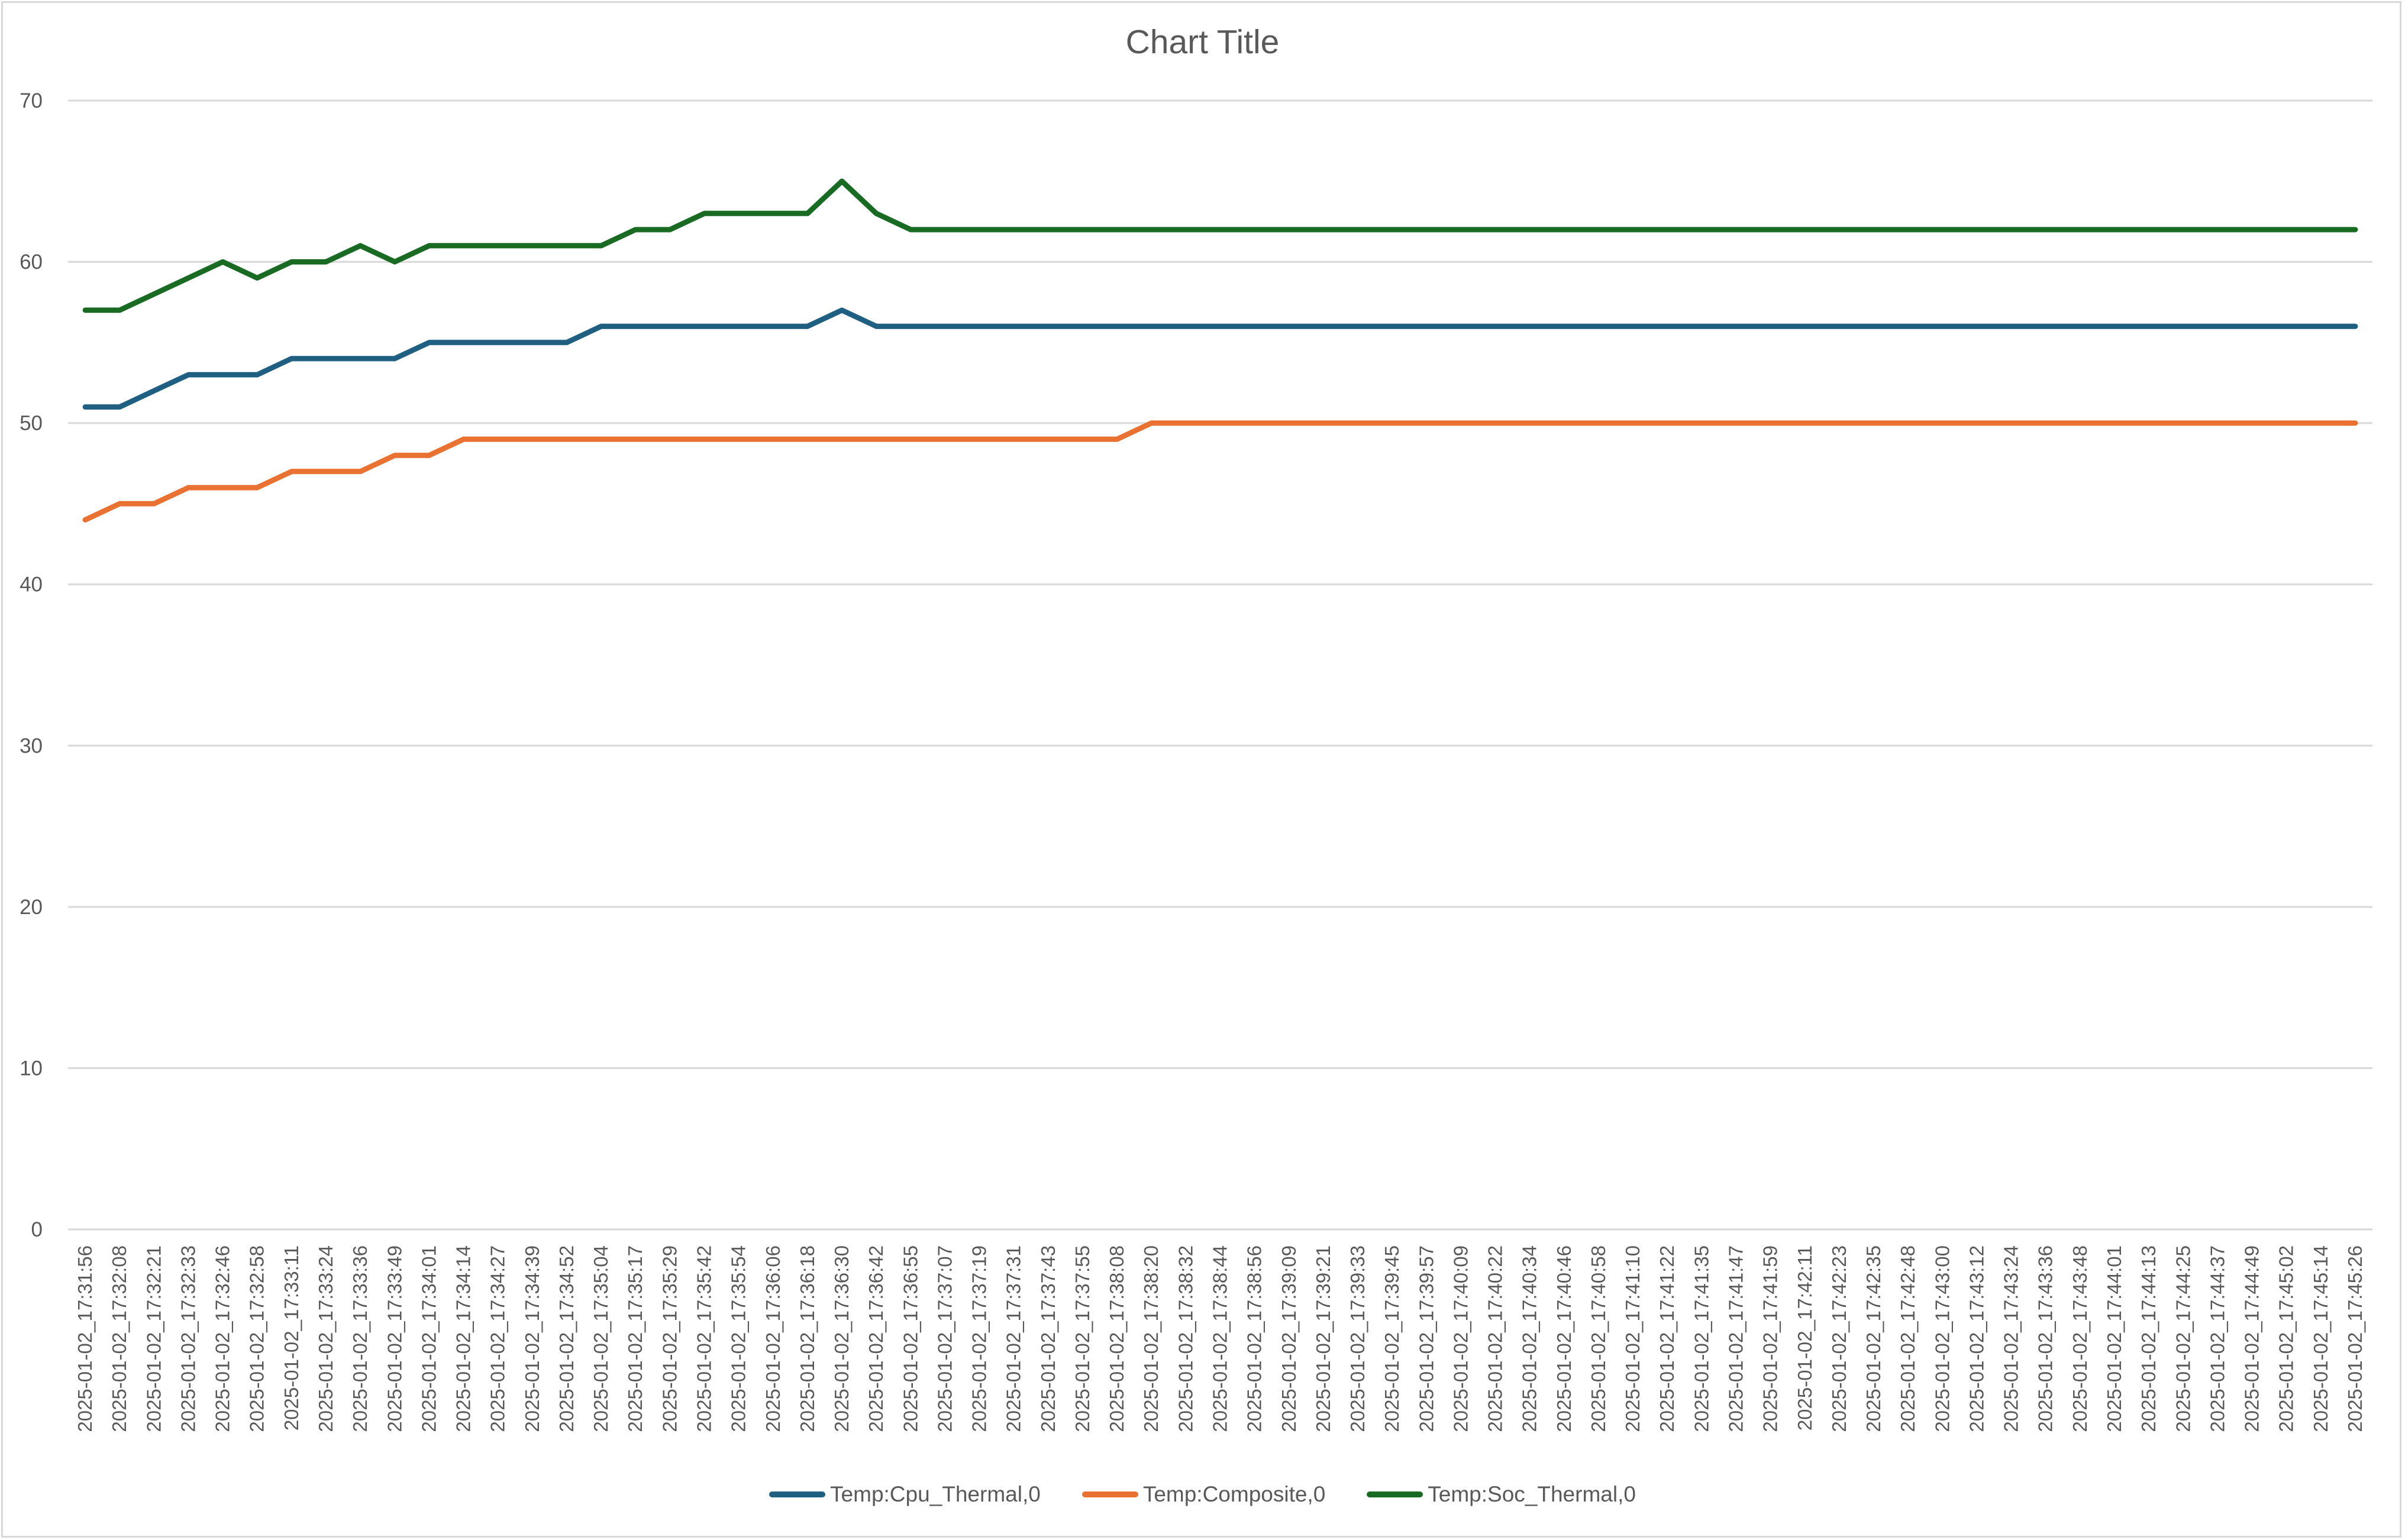  Describe the element at coordinates (1976, 1338) in the screenshot. I see `x-tick-label: 2025-01-02_17:43:12` at that location.